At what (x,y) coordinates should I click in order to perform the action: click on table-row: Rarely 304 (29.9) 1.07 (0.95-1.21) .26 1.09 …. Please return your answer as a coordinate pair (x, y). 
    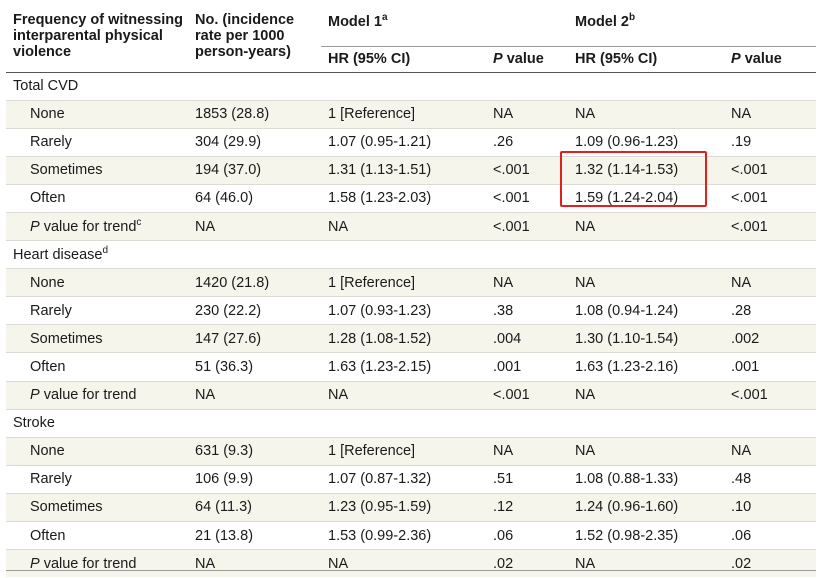
    Looking at the image, I should click on (411, 142).